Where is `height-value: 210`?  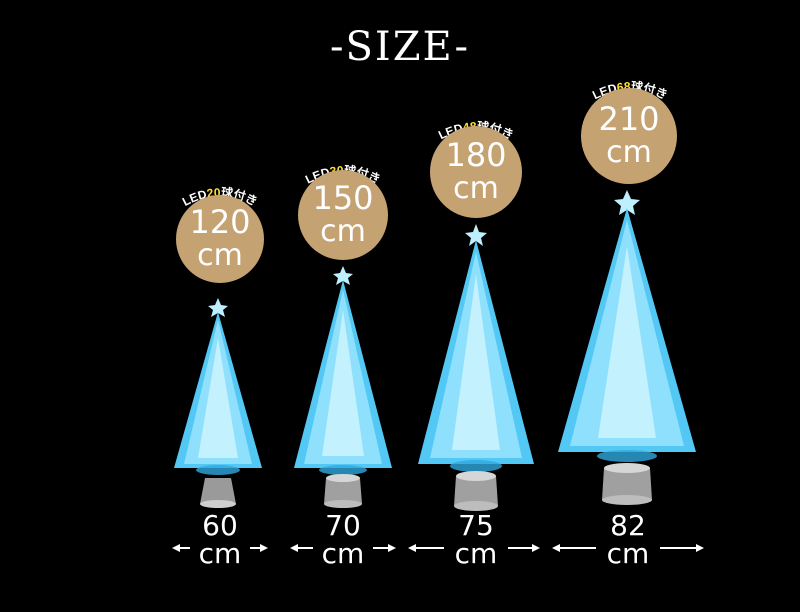 height-value: 210 is located at coordinates (629, 119).